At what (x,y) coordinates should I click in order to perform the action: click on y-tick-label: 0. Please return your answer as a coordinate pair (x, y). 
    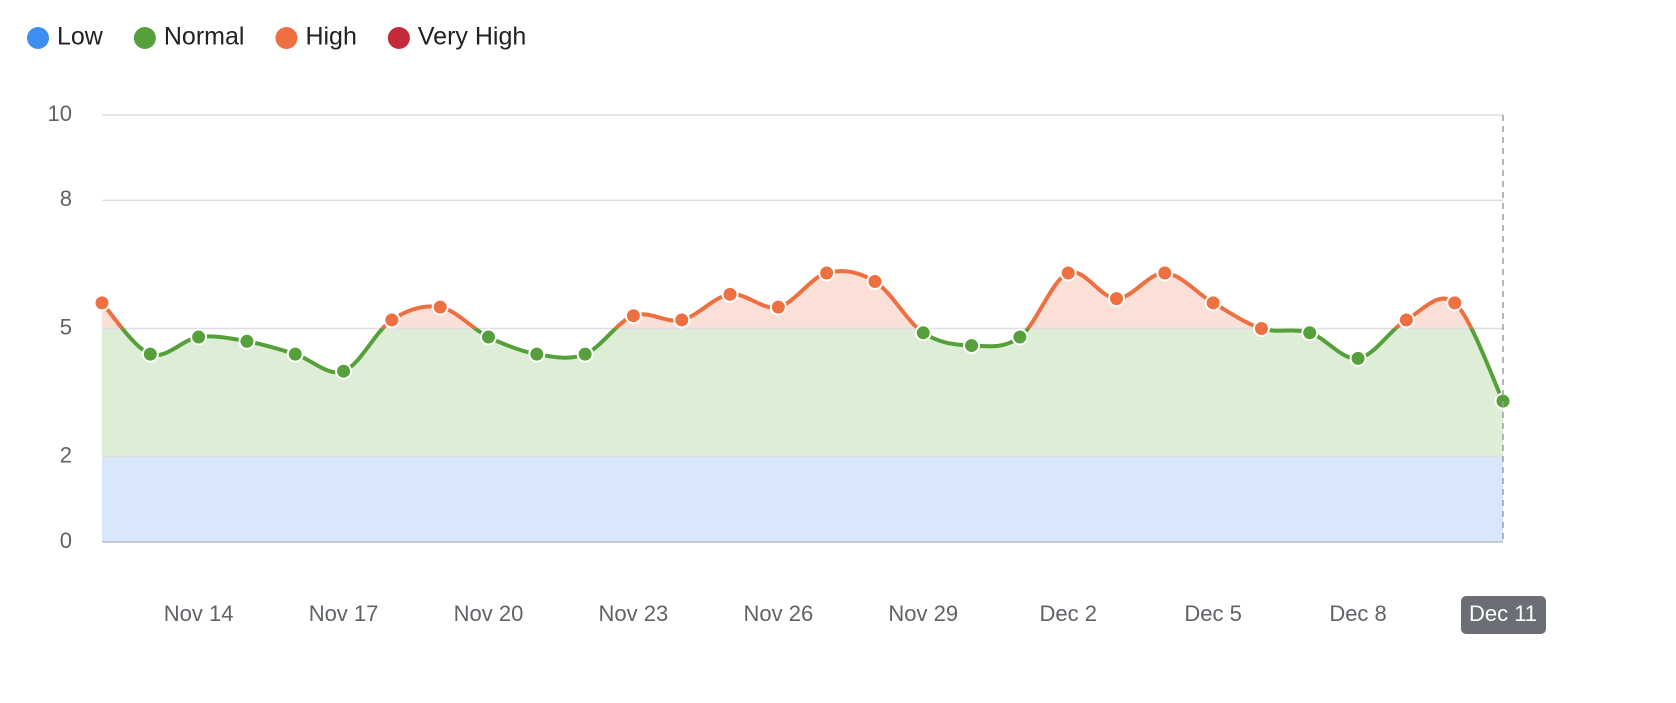
    Looking at the image, I should click on (66, 540).